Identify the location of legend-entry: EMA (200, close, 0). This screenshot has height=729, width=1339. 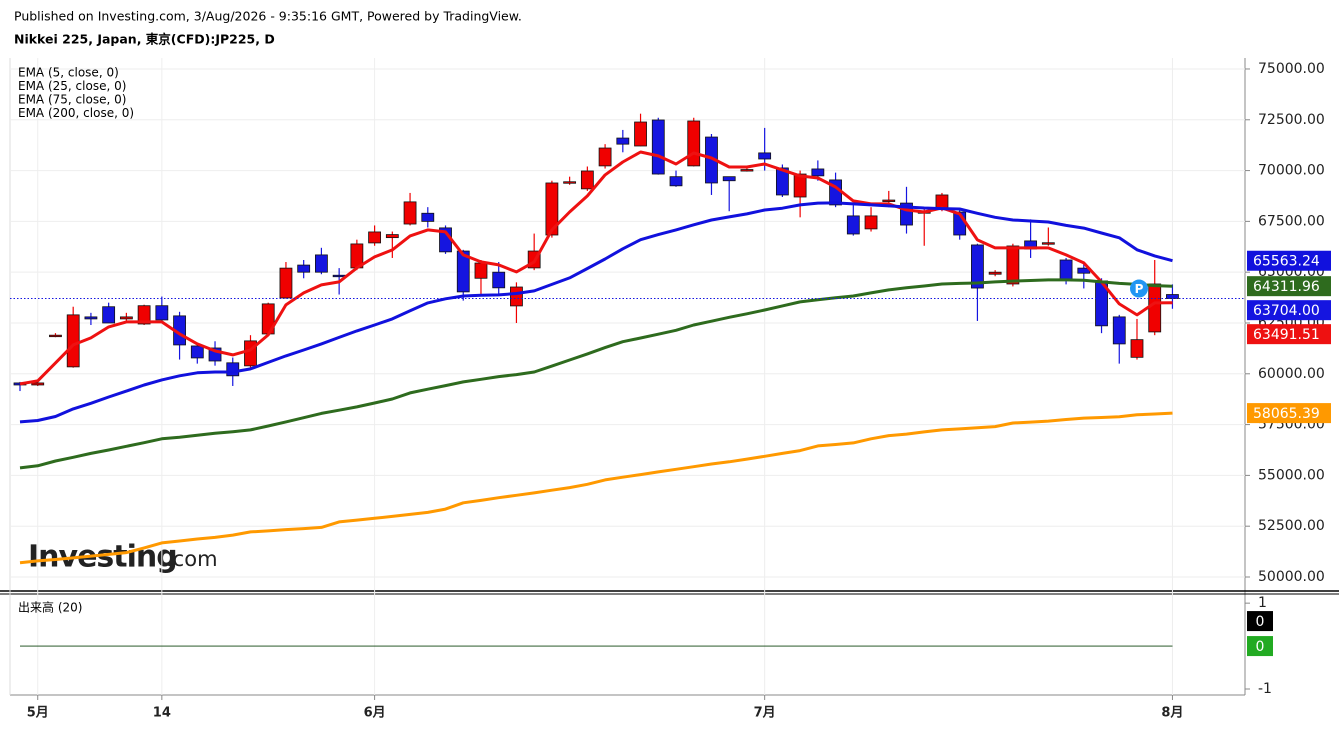
(76, 113).